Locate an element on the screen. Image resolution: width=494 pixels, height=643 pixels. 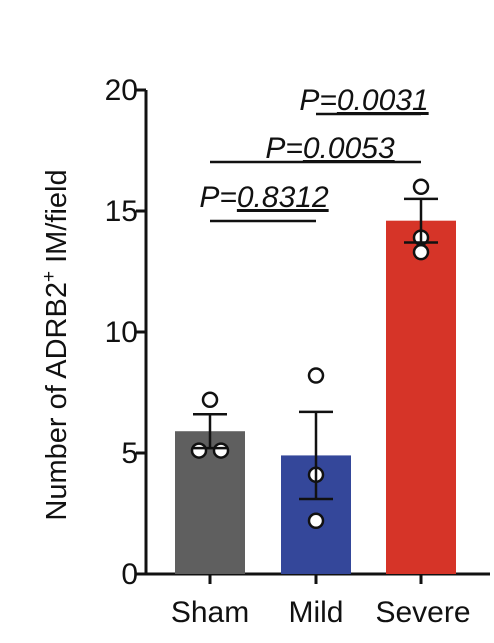
comparison-label-2: P=0.0053 is located at coordinates (330, 148).